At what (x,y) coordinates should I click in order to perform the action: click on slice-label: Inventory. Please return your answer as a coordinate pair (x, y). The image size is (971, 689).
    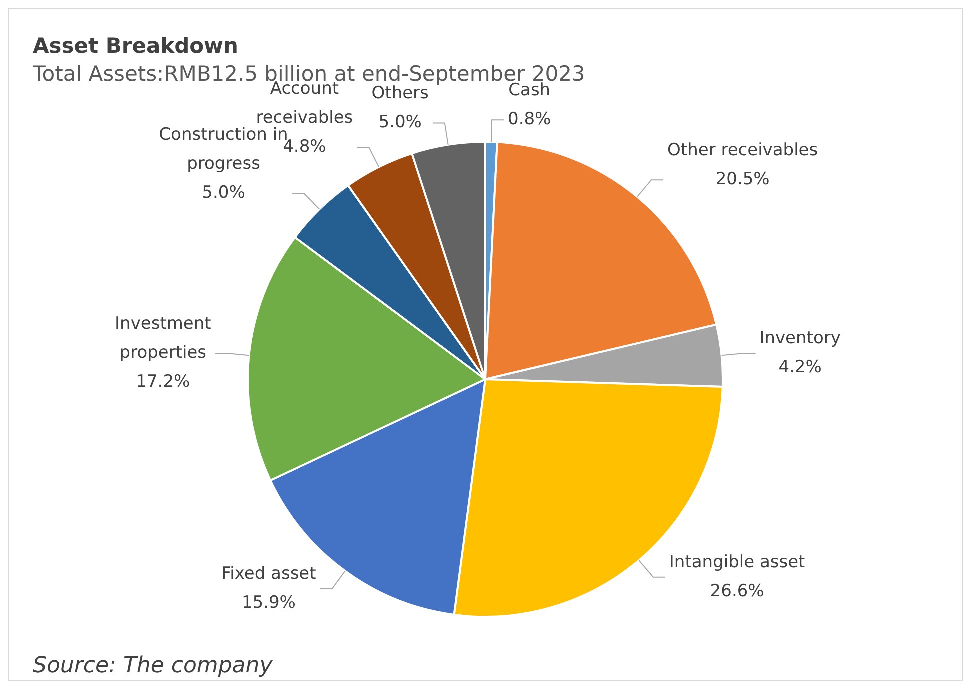
    Looking at the image, I should click on (800, 338).